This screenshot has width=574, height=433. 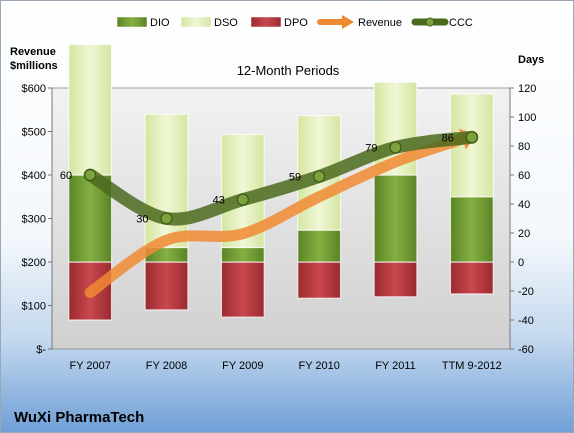 I want to click on legend-swatch-dpo, so click(x=266, y=22).